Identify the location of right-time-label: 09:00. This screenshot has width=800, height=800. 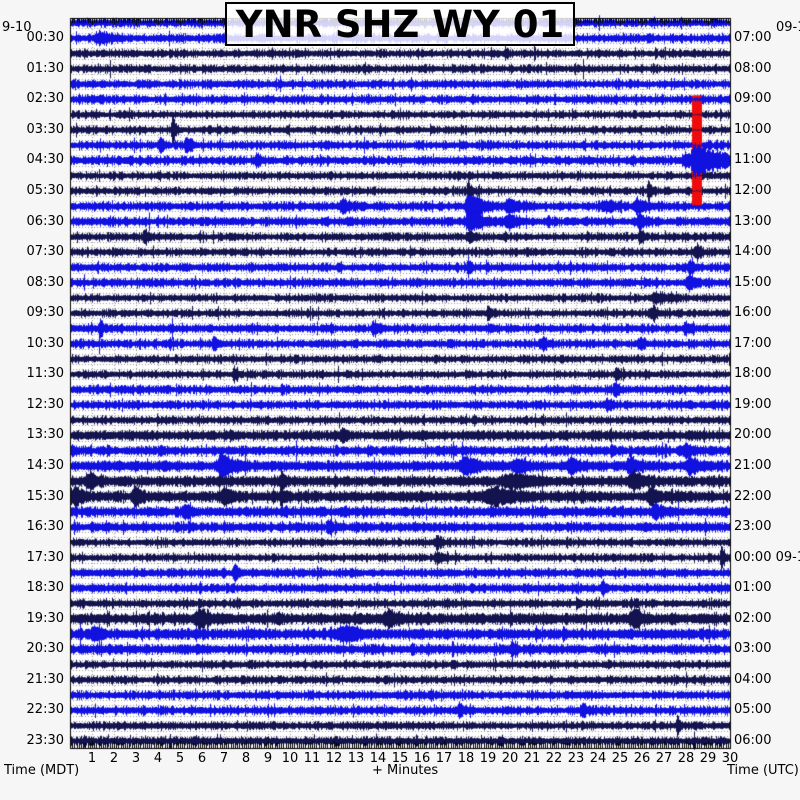
(753, 99).